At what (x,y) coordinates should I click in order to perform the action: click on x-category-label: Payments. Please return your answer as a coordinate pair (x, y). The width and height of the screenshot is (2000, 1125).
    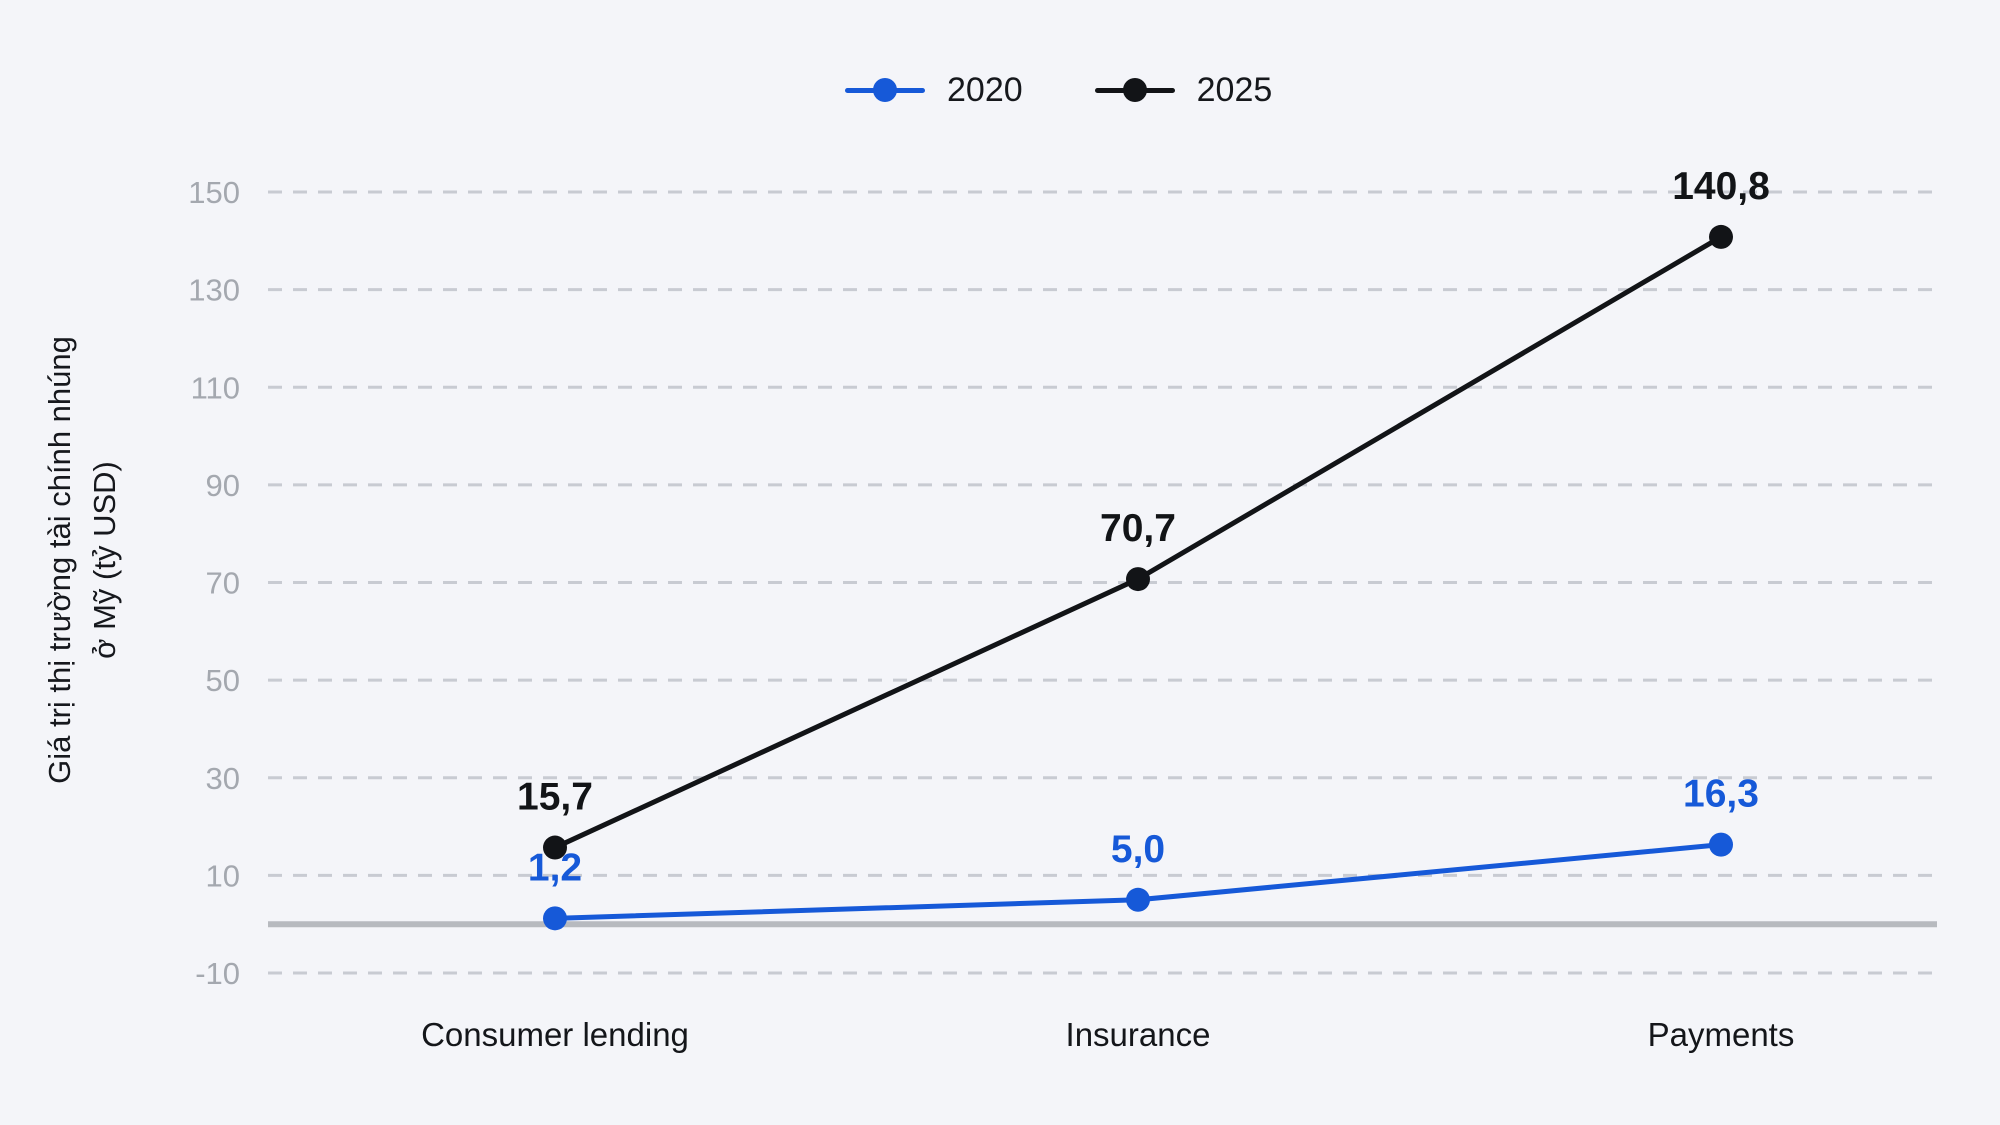
    Looking at the image, I should click on (1721, 1034).